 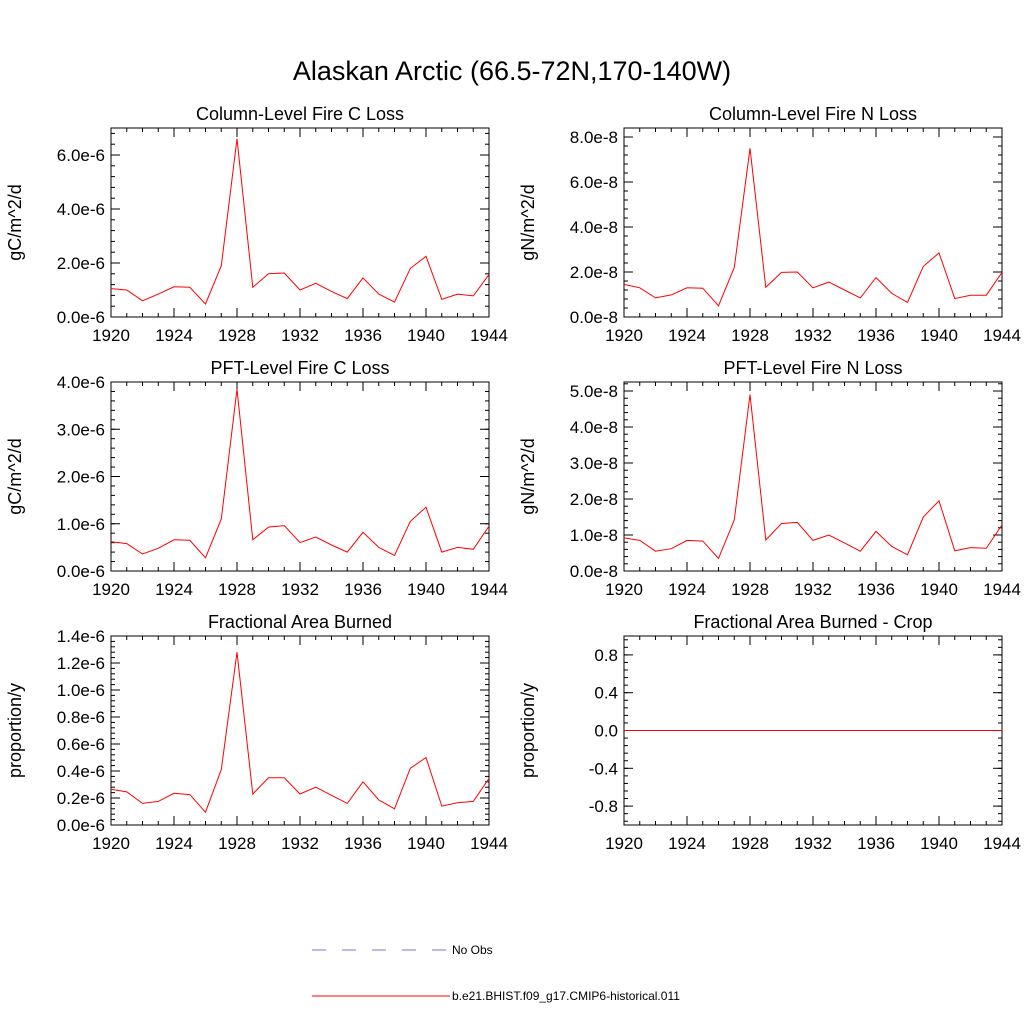 What do you see at coordinates (299, 368) in the screenshot?
I see `panel-title: PFT-Level Fire C Loss` at bounding box center [299, 368].